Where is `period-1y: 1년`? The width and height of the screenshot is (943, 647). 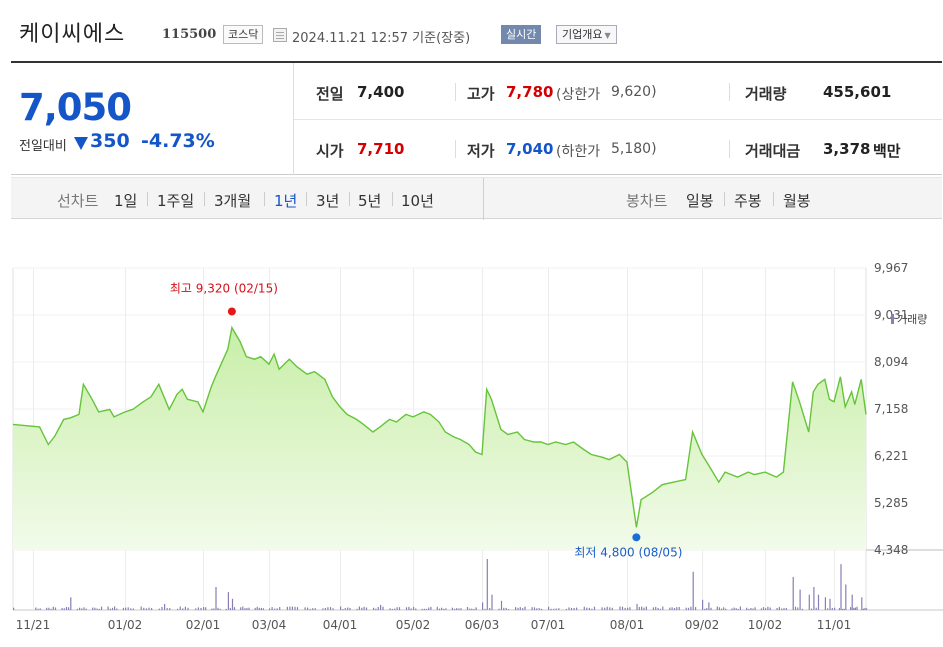 period-1y: 1년 is located at coordinates (286, 201).